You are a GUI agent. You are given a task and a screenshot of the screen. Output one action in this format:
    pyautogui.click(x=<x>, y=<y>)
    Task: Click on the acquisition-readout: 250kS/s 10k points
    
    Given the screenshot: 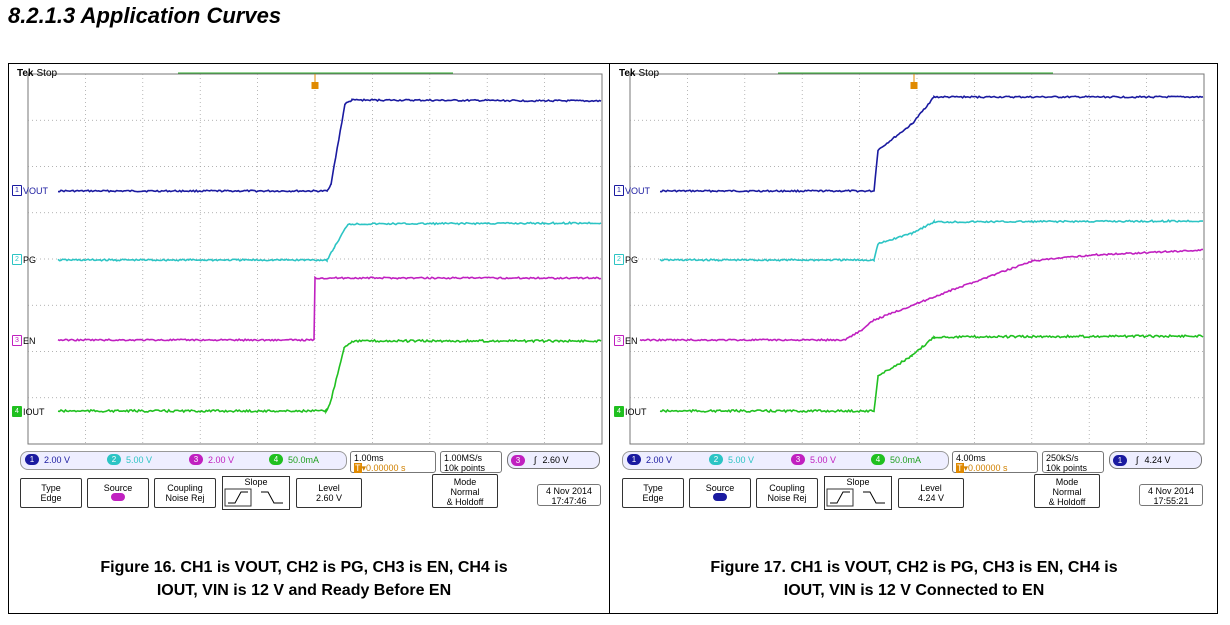 What is the action you would take?
    pyautogui.click(x=1073, y=462)
    